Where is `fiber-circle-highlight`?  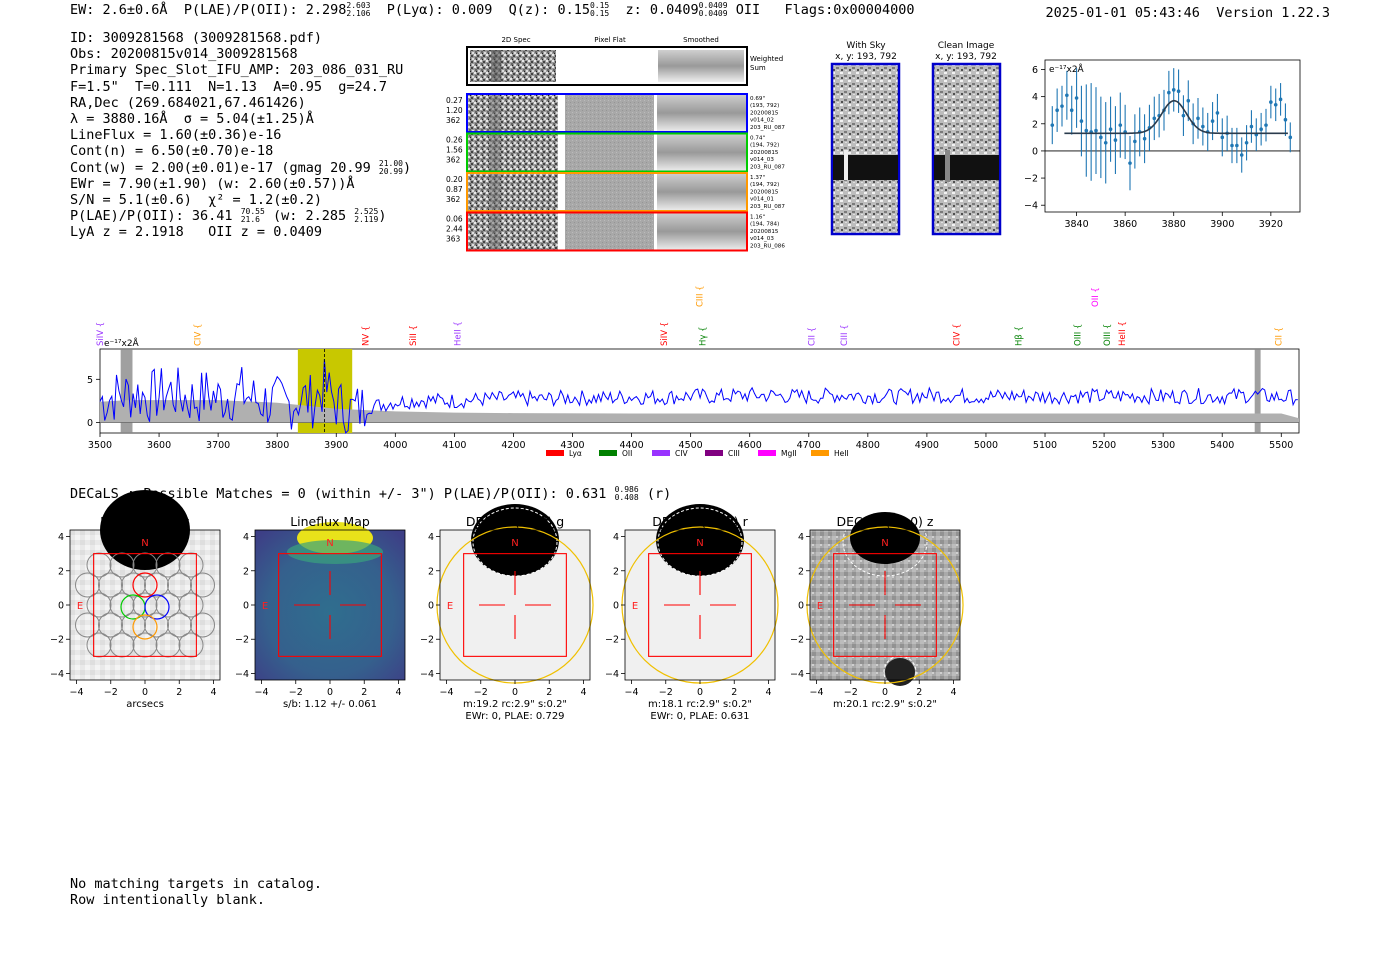
fiber-circle-highlight is located at coordinates (157, 607).